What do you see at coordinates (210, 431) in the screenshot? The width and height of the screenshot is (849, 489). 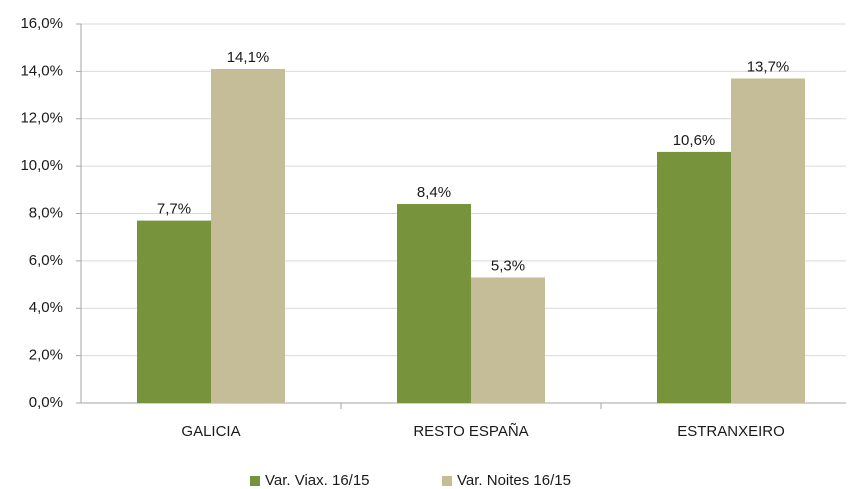 I see `x-tick-label: GALICIA` at bounding box center [210, 431].